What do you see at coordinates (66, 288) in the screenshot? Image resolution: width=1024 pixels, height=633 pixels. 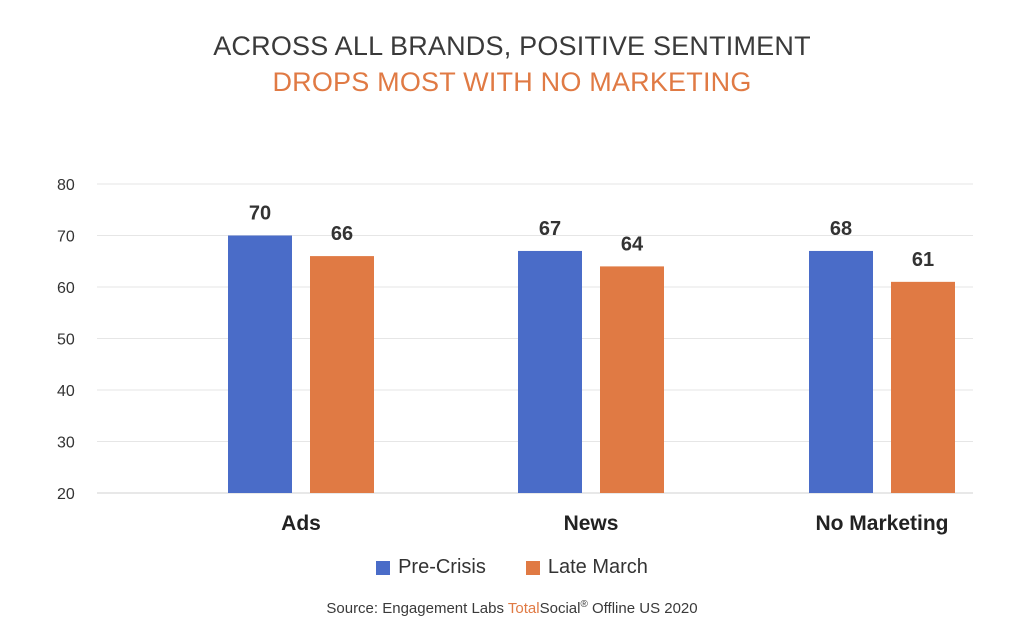 I see `y-tick-label-60: 60` at bounding box center [66, 288].